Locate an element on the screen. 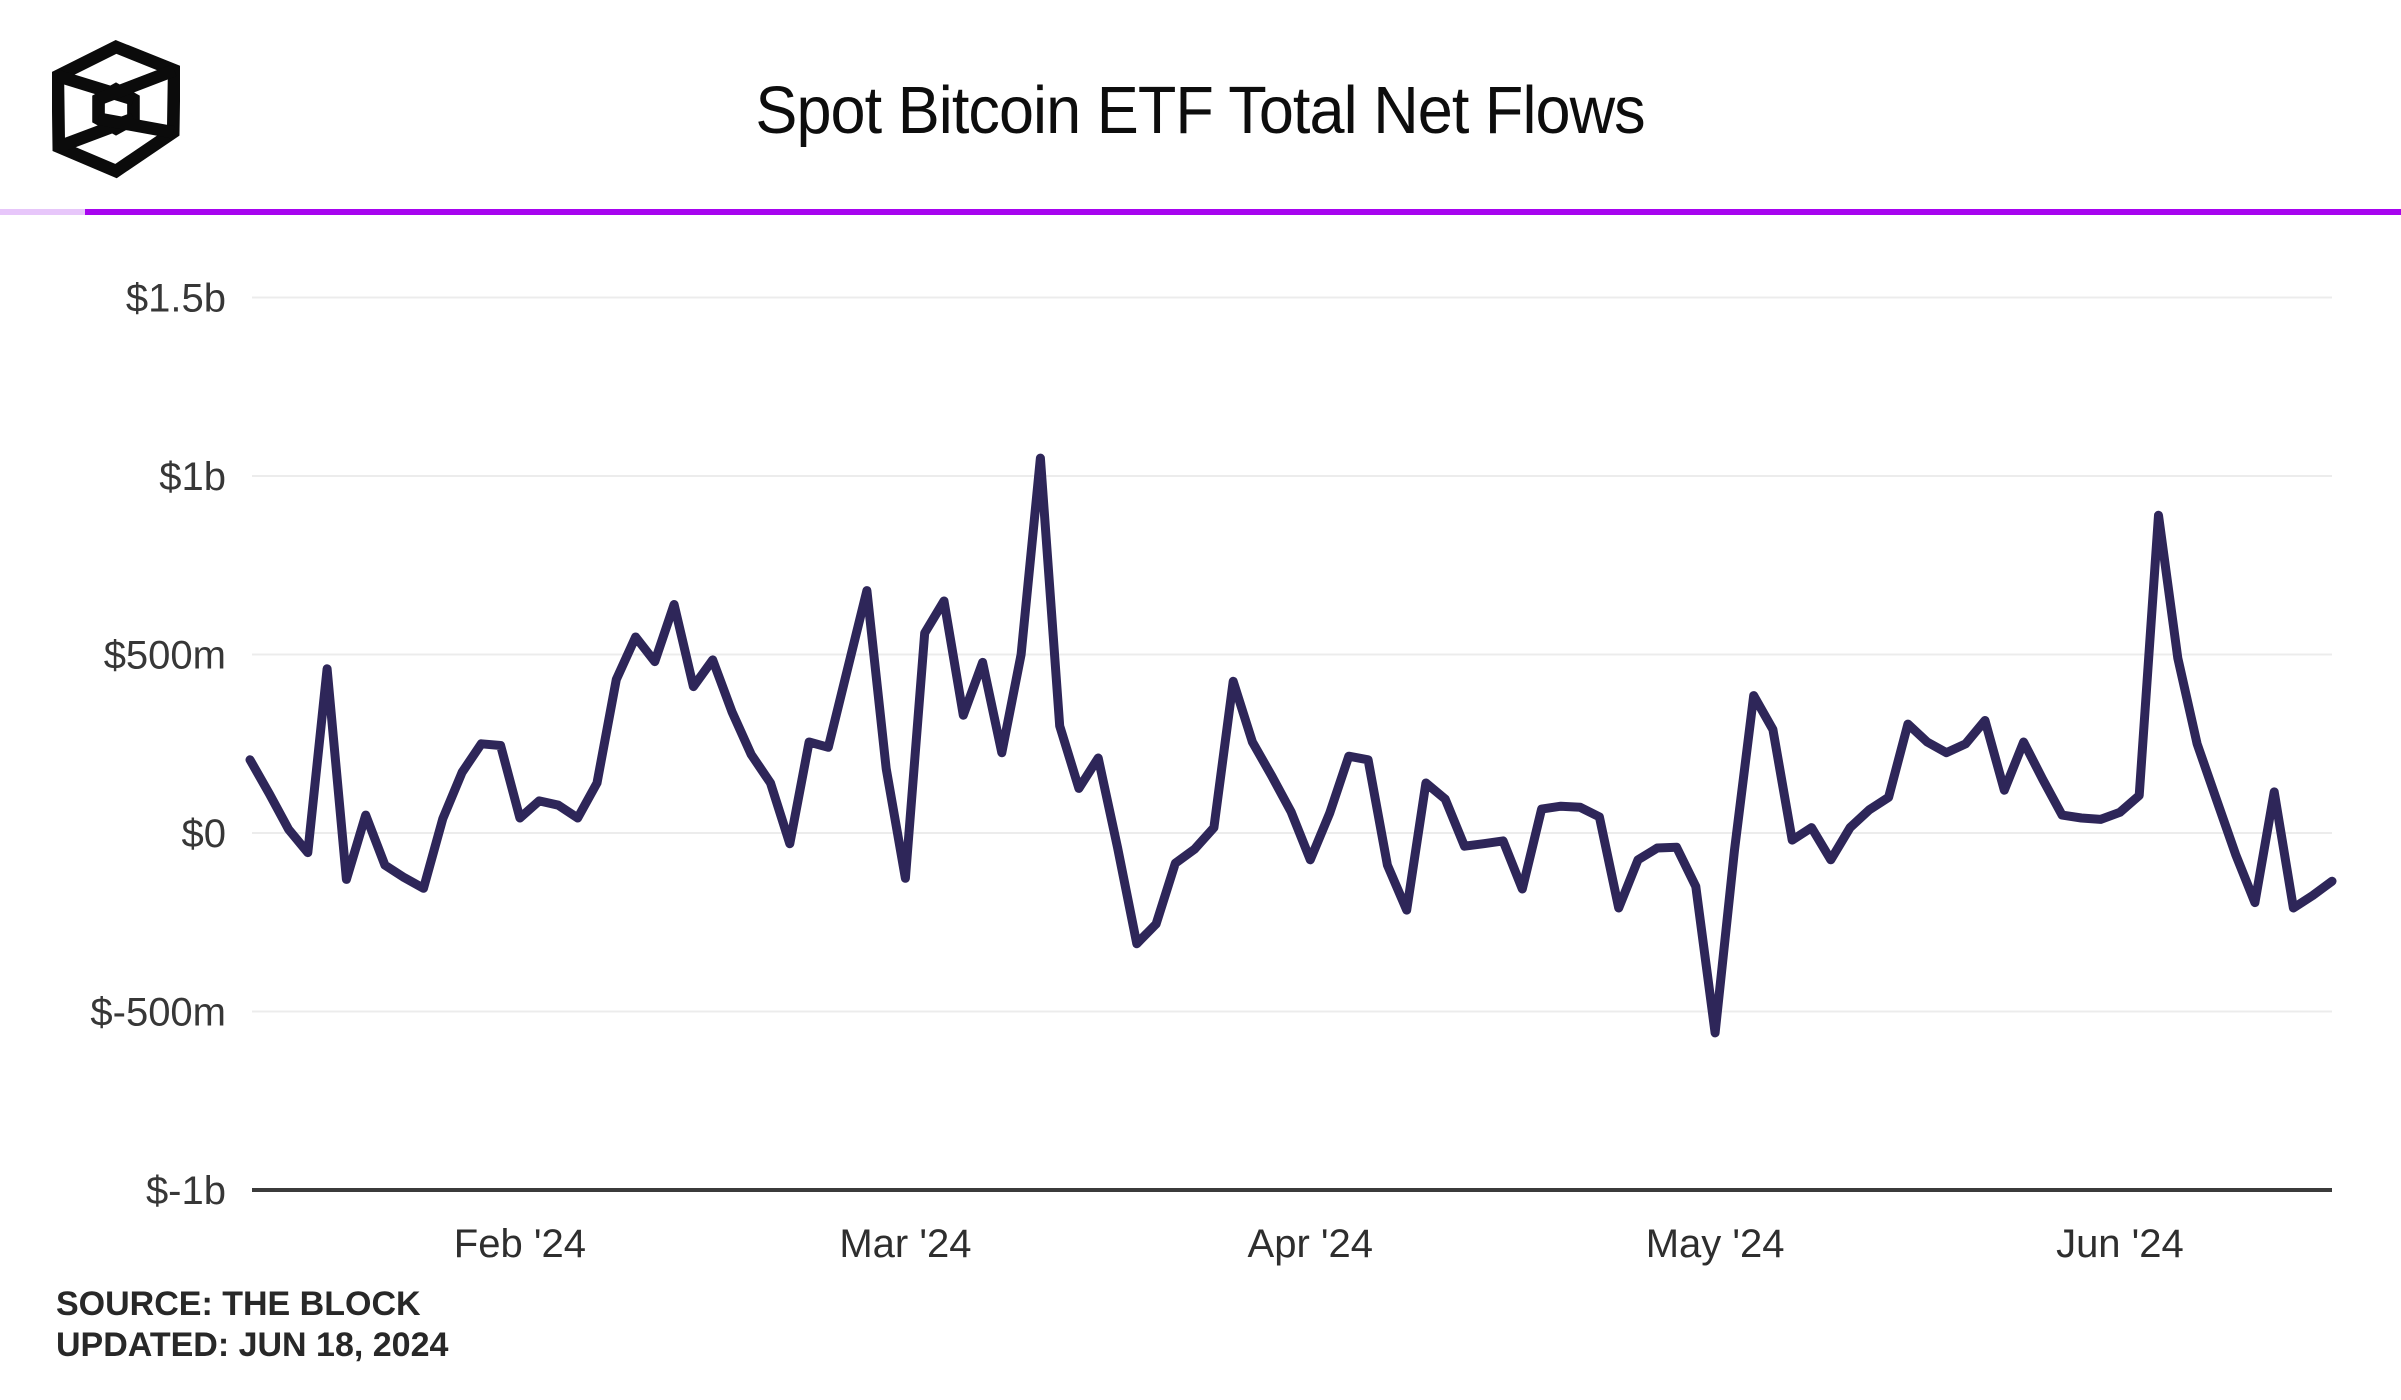 The height and width of the screenshot is (1400, 2401). y-axis-tick-label: $500m is located at coordinates (165, 656).